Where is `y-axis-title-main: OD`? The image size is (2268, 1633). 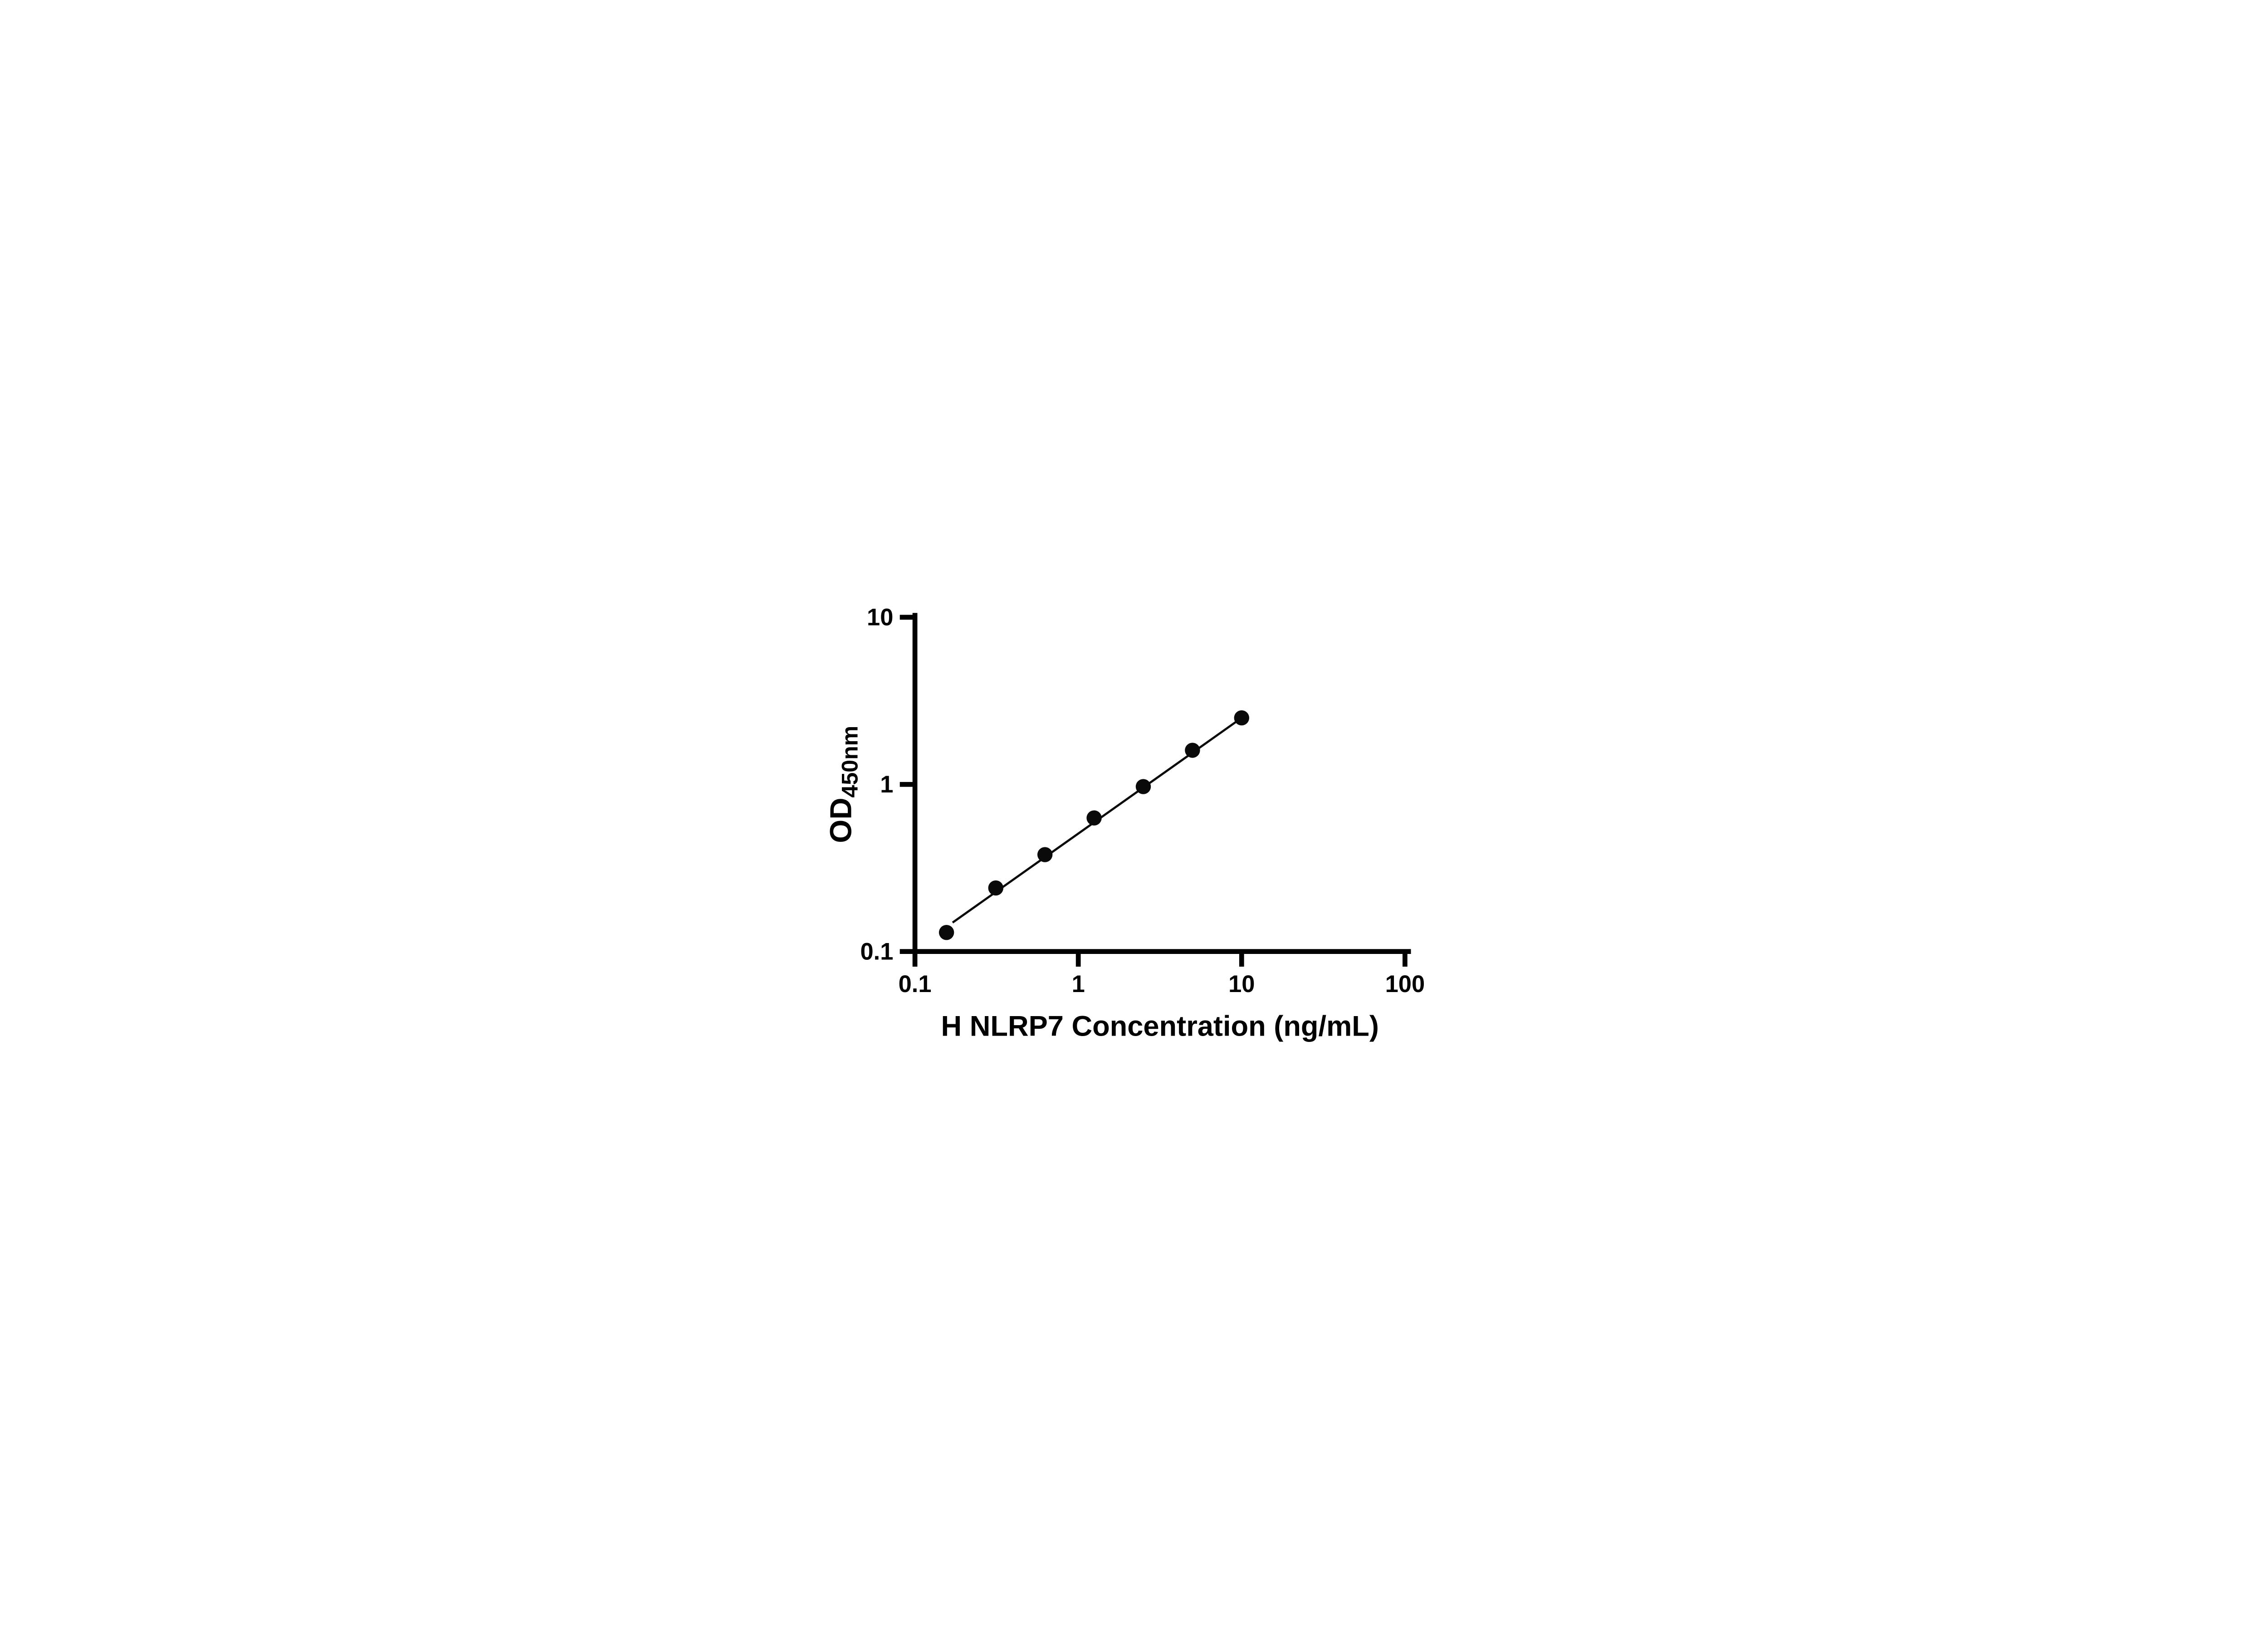
y-axis-title-main: OD is located at coordinates (841, 820).